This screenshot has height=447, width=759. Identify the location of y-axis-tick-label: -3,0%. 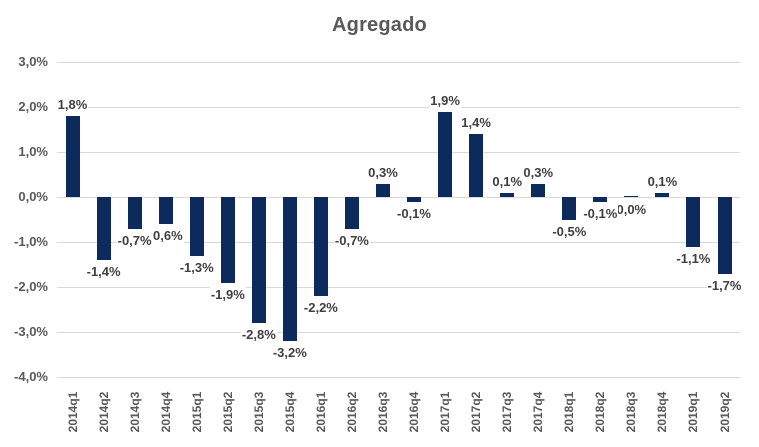
(31, 331).